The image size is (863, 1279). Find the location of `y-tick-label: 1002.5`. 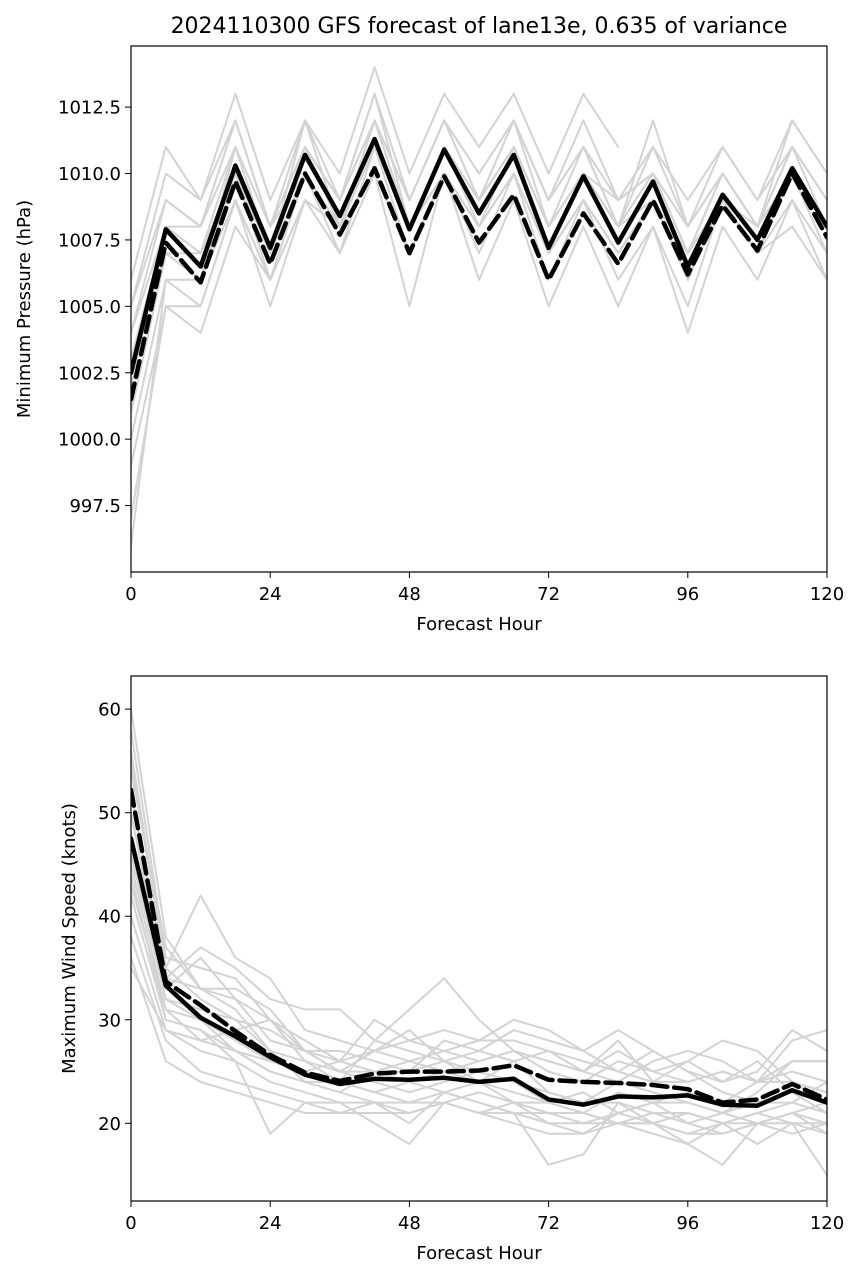

y-tick-label: 1002.5 is located at coordinates (89, 373).